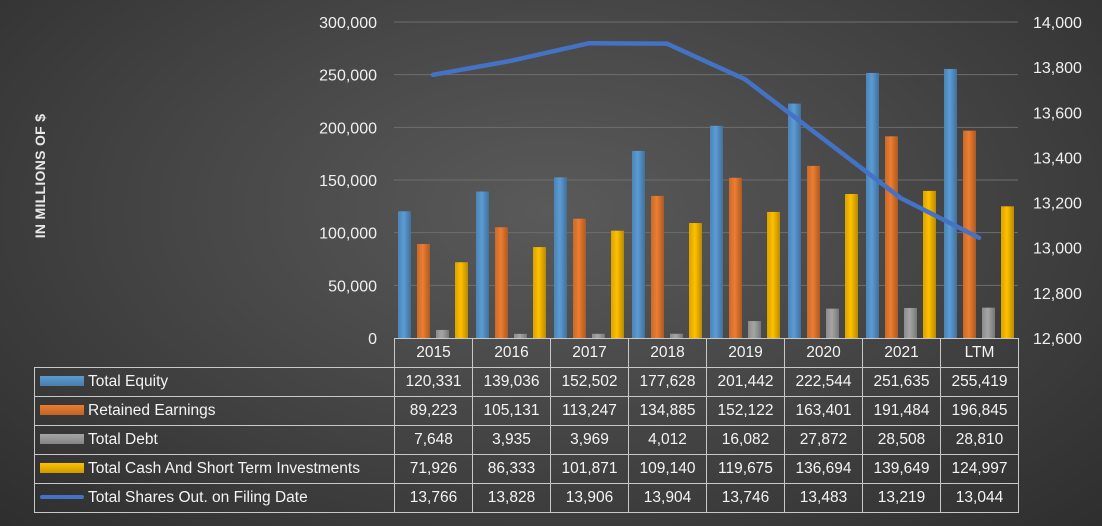  Describe the element at coordinates (745, 469) in the screenshot. I see `data-label: 119,675` at that location.